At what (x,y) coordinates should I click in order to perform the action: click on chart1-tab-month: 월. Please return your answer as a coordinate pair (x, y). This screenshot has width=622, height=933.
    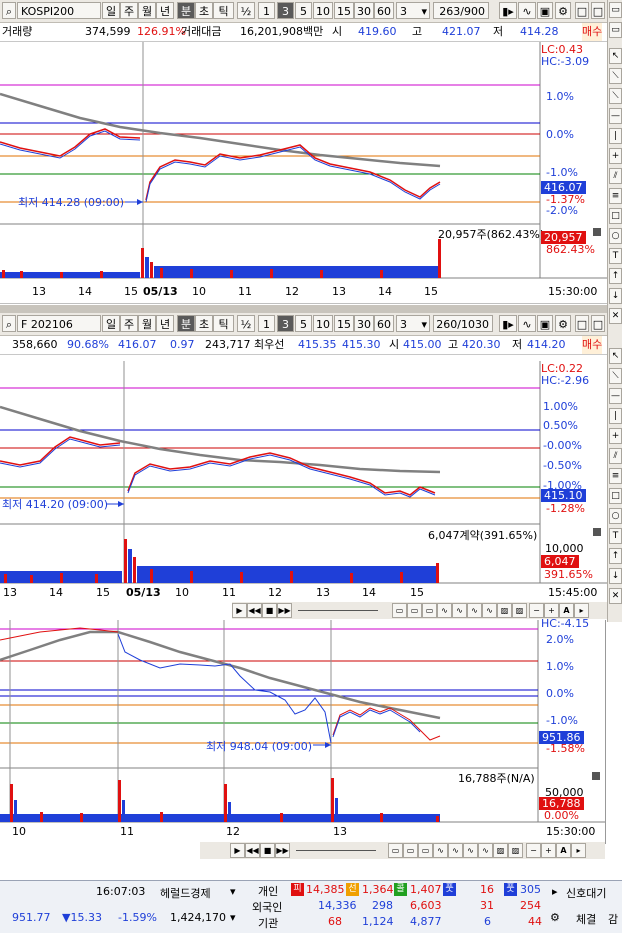
    Looking at the image, I should click on (147, 10).